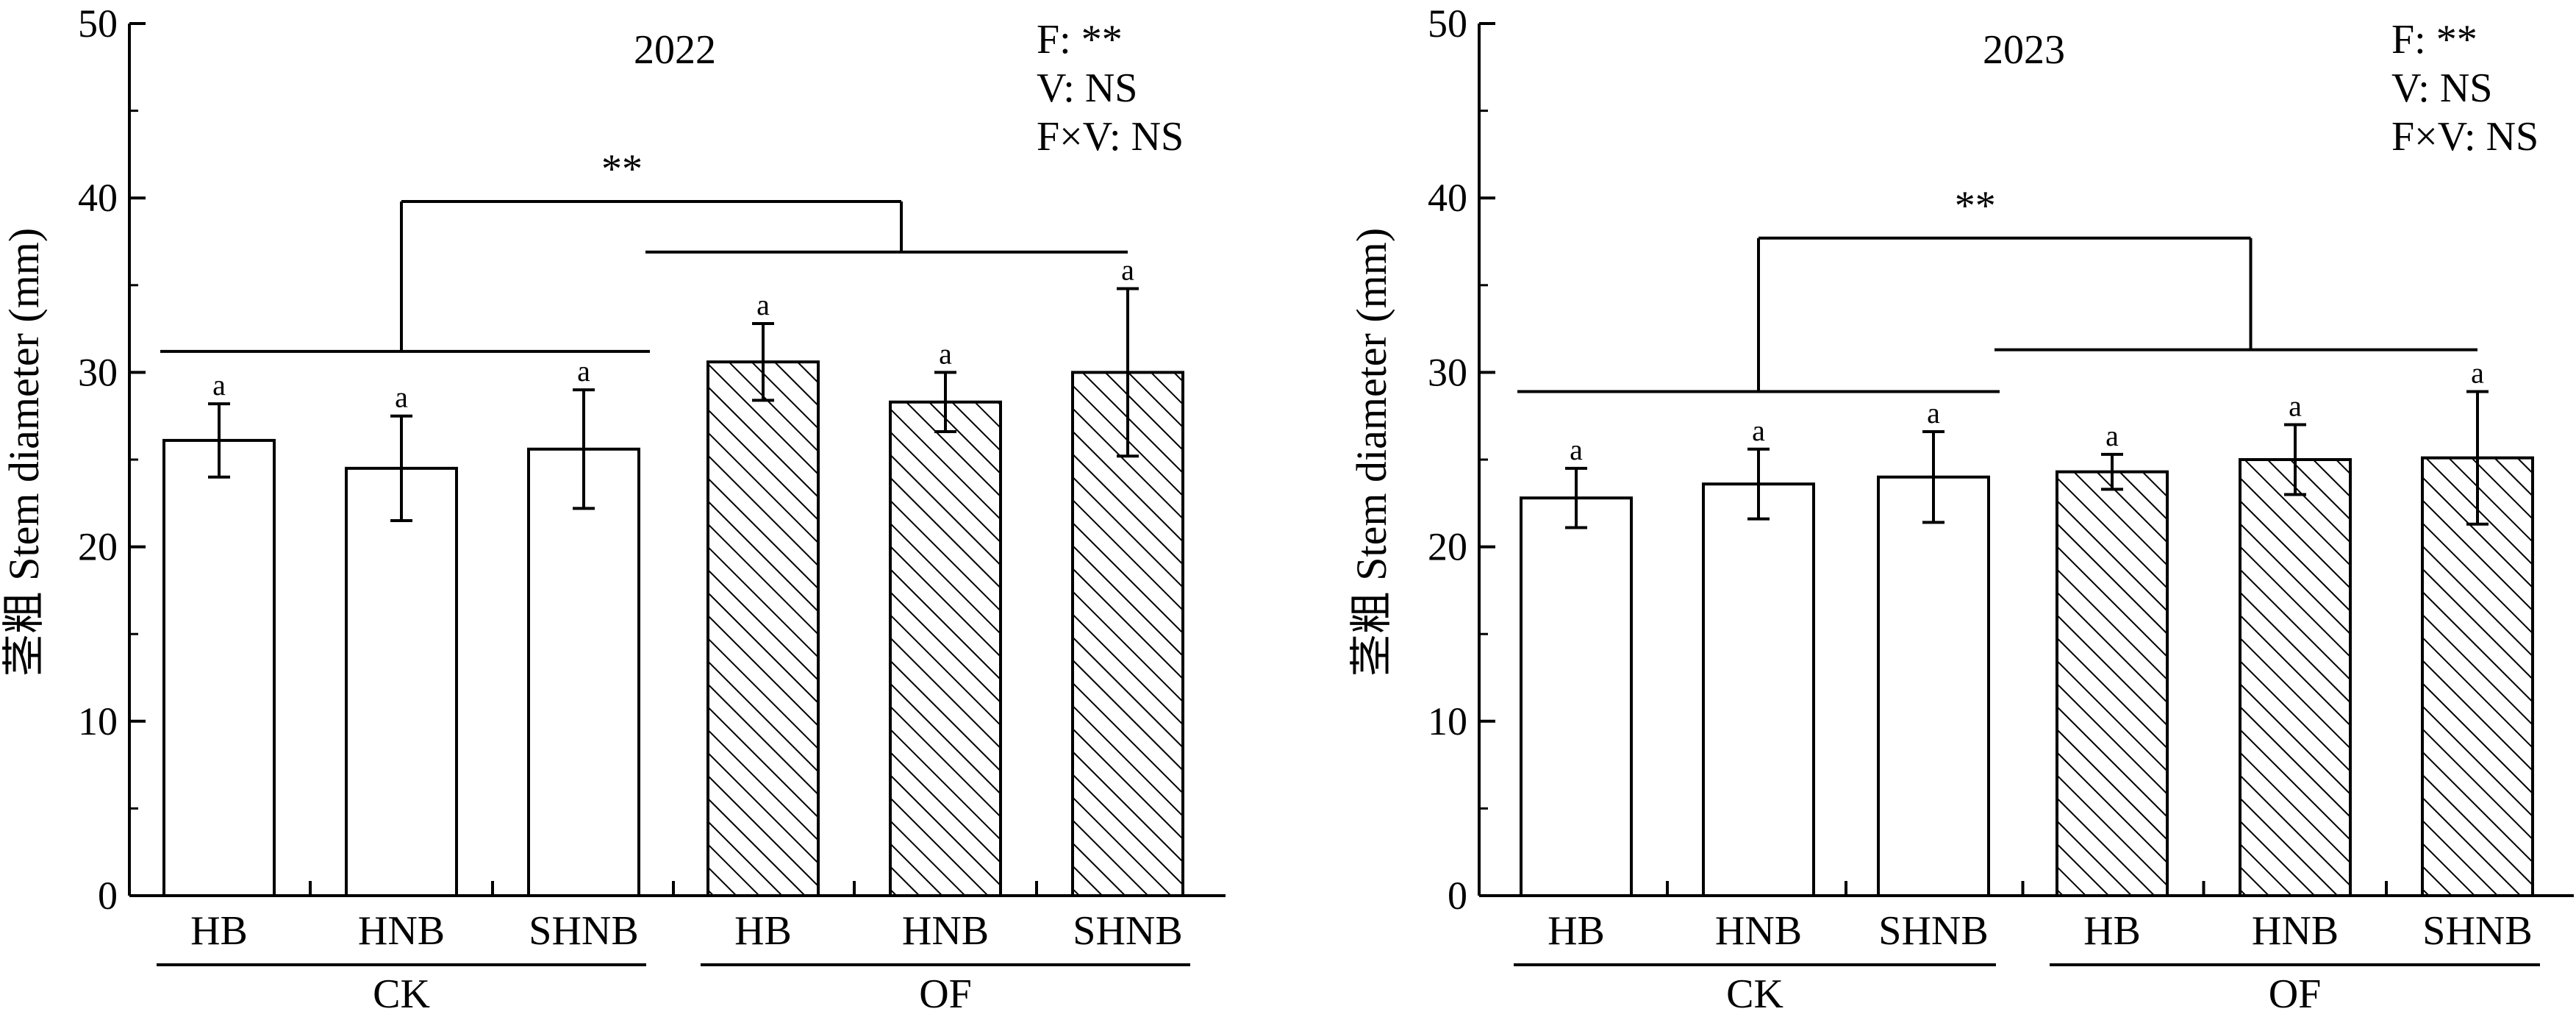 This screenshot has width=2576, height=1017. Describe the element at coordinates (2024, 50) in the screenshot. I see `chart-title: 2023` at that location.